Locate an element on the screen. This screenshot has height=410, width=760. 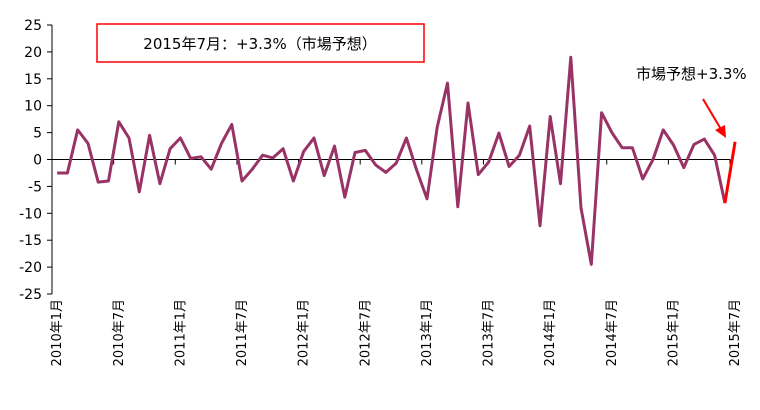
x-tick-label: 2012年1月 is located at coordinates (304, 332).